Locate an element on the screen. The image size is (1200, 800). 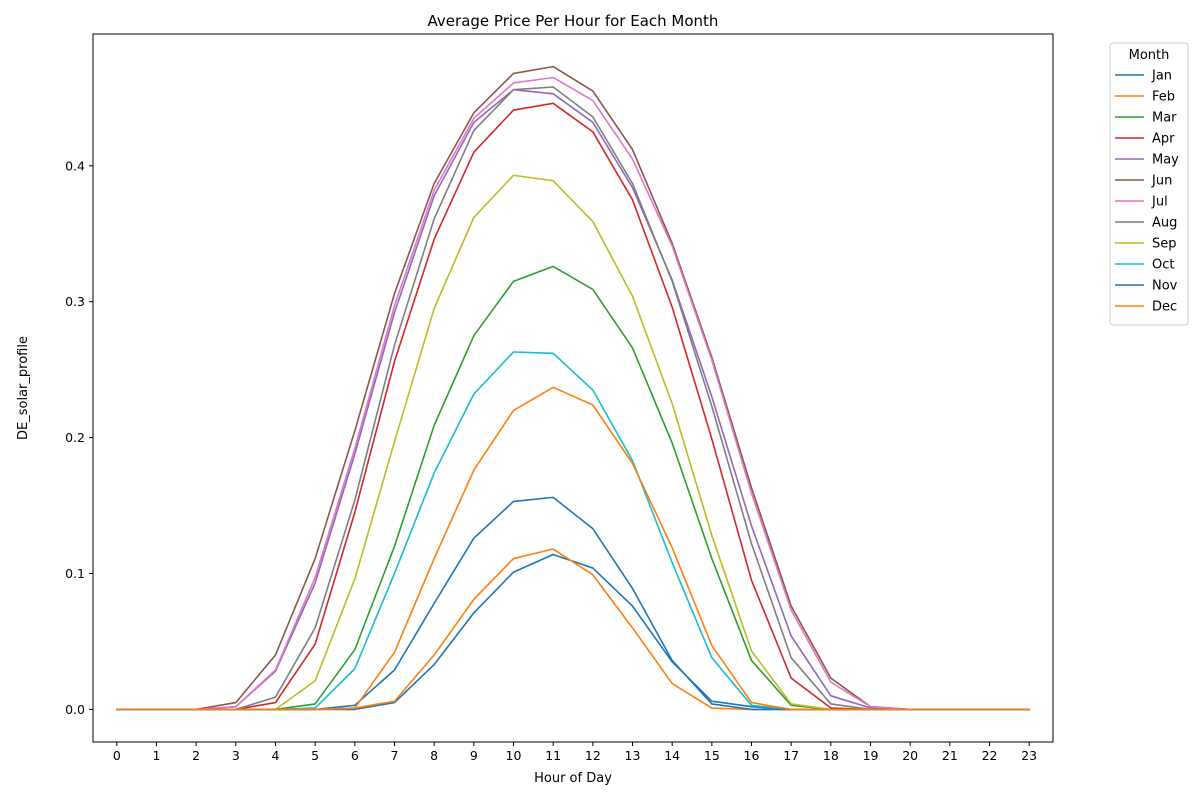
chart-title: Average Price Per Hour for Each Month is located at coordinates (573, 21).